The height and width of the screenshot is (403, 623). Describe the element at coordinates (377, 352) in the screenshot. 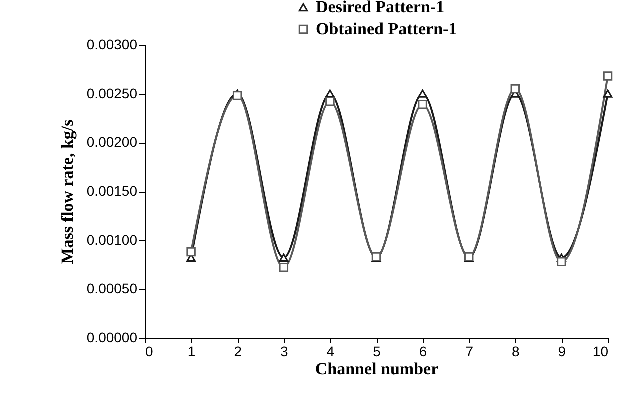

I see `x-tick-label: 5` at that location.